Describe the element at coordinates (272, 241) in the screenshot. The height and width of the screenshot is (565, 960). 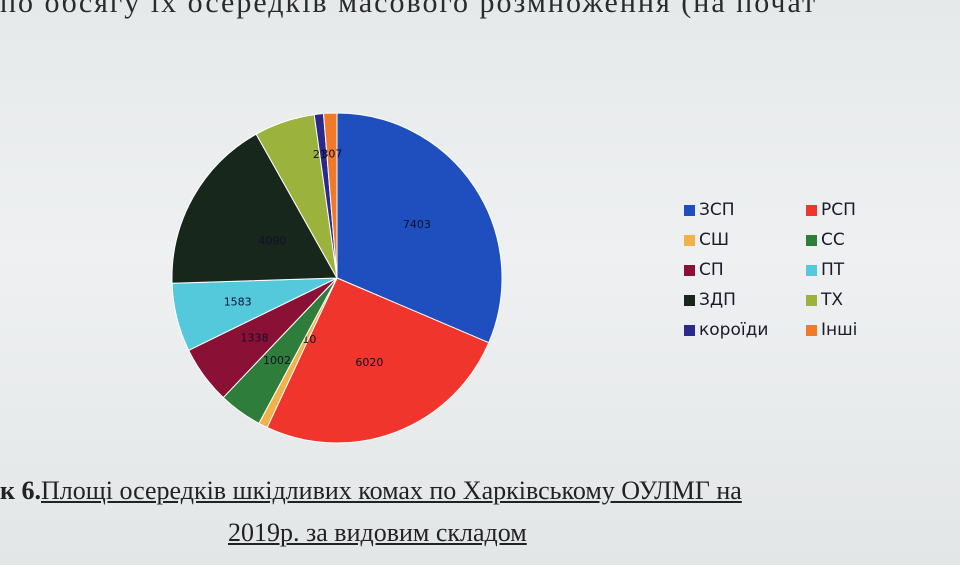
I see `data-label-7: 4090` at that location.